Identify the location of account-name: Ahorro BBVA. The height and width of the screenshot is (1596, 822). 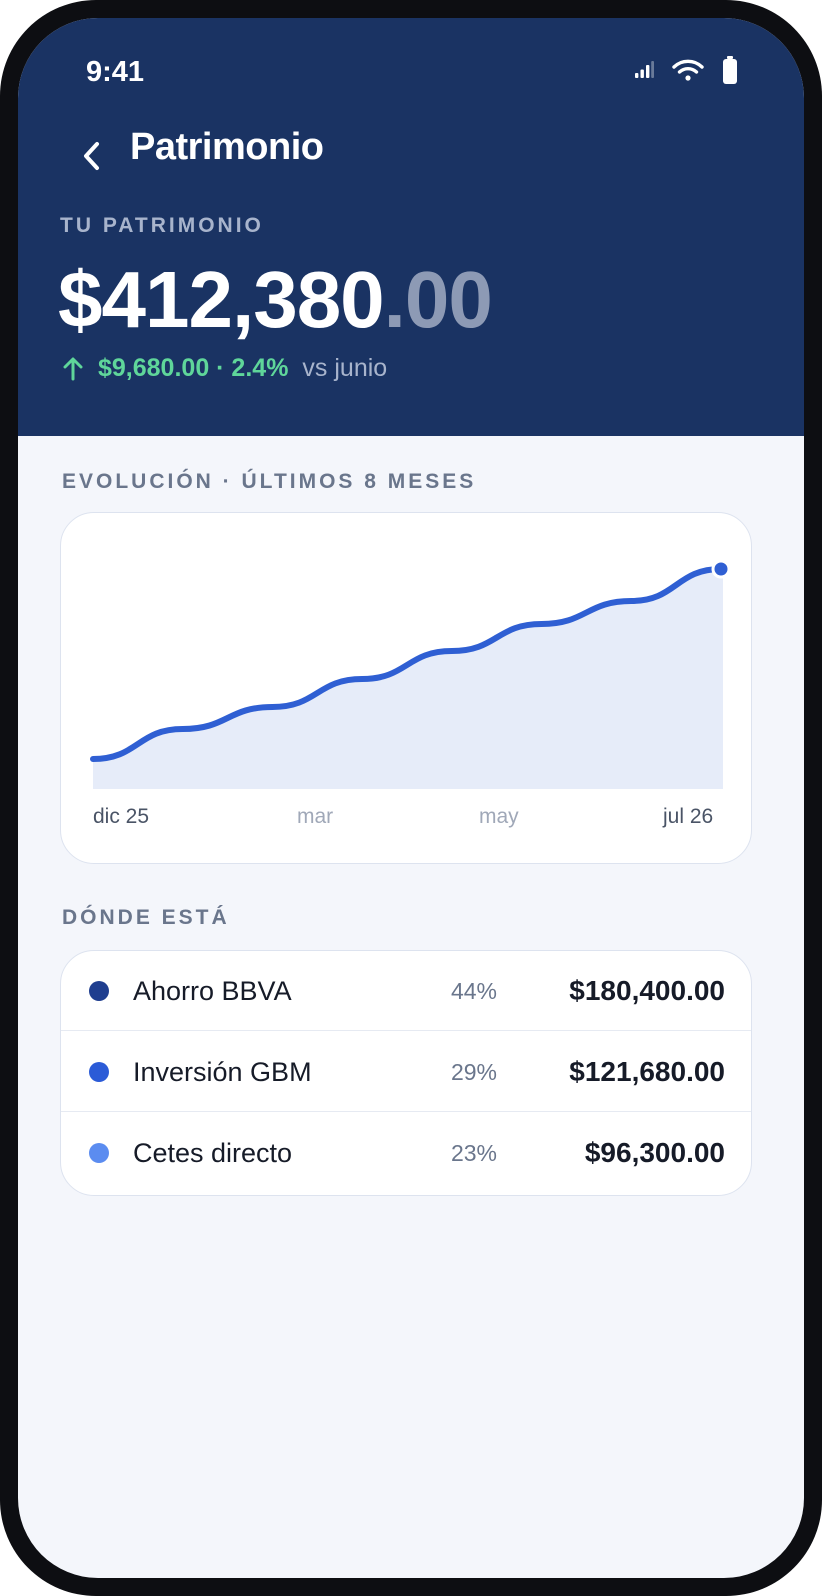
(212, 990).